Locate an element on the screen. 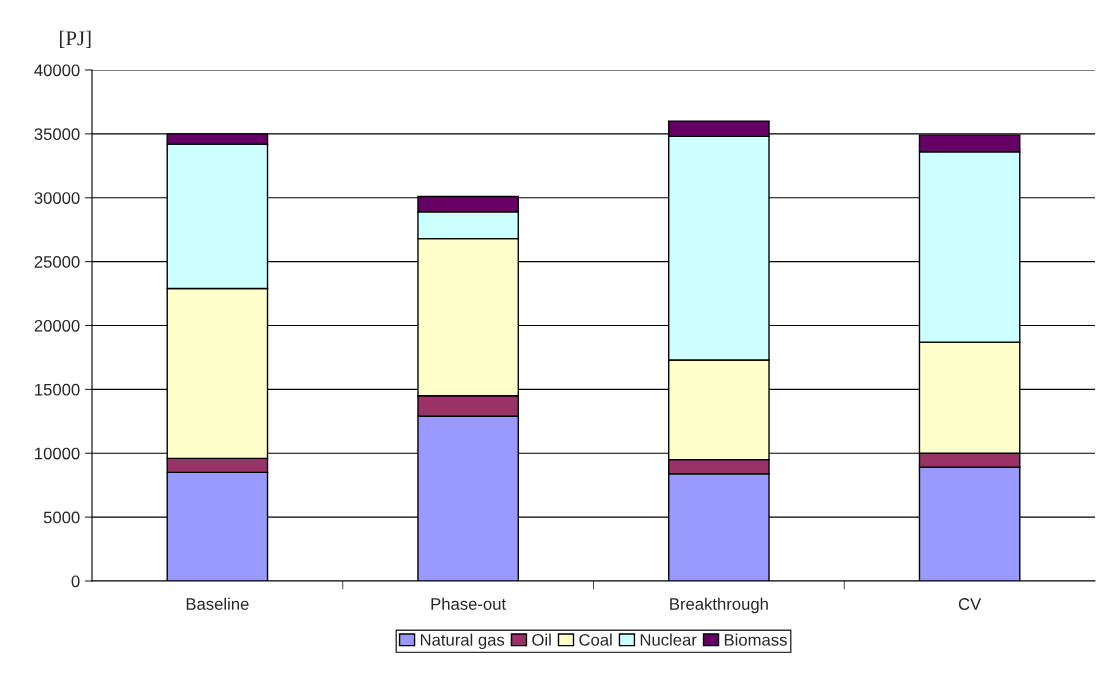 This screenshot has height=695, width=1096. x-tick-label: CV is located at coordinates (970, 604).